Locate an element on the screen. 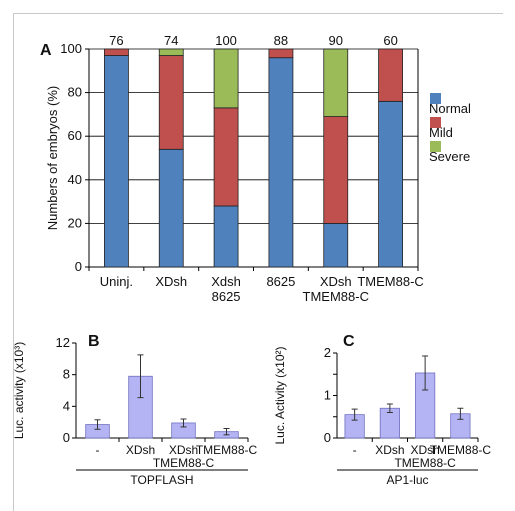  bar-top-label: 88 is located at coordinates (281, 40).